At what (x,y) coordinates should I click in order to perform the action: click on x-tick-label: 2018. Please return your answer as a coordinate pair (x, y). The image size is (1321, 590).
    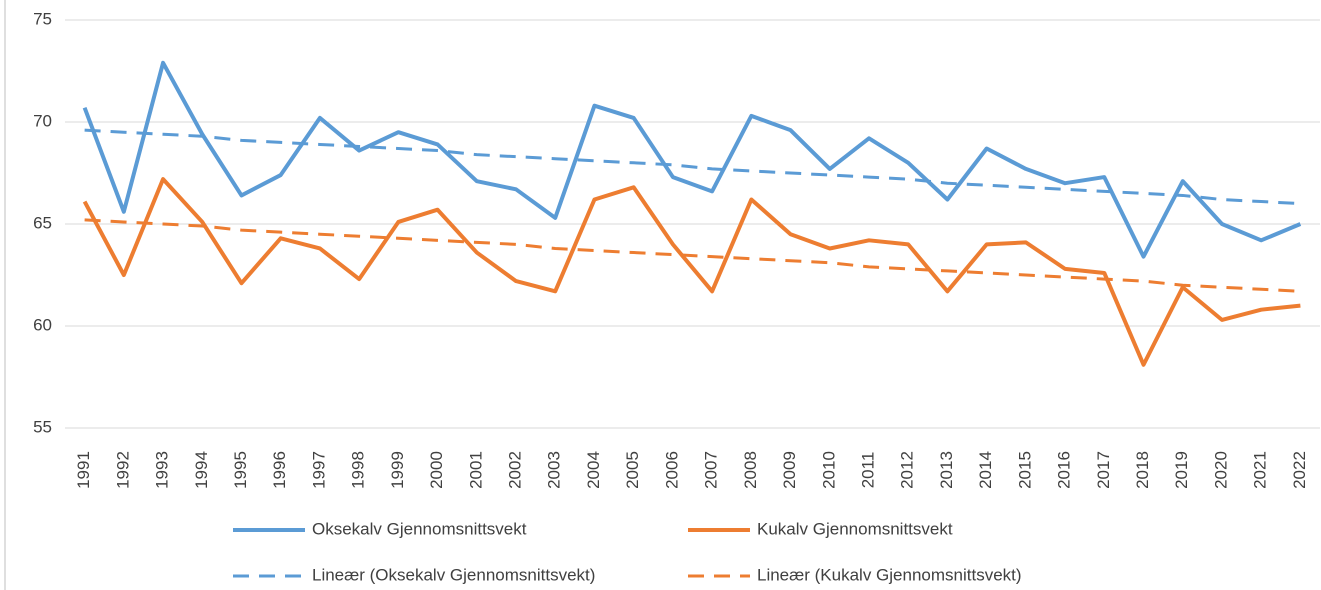
    Looking at the image, I should click on (1142, 470).